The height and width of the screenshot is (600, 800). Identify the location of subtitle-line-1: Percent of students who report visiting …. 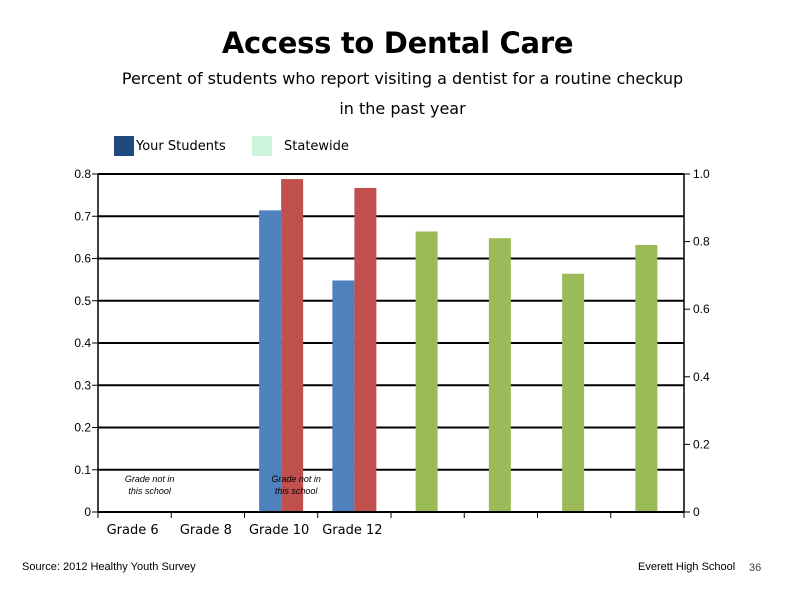
(402, 78).